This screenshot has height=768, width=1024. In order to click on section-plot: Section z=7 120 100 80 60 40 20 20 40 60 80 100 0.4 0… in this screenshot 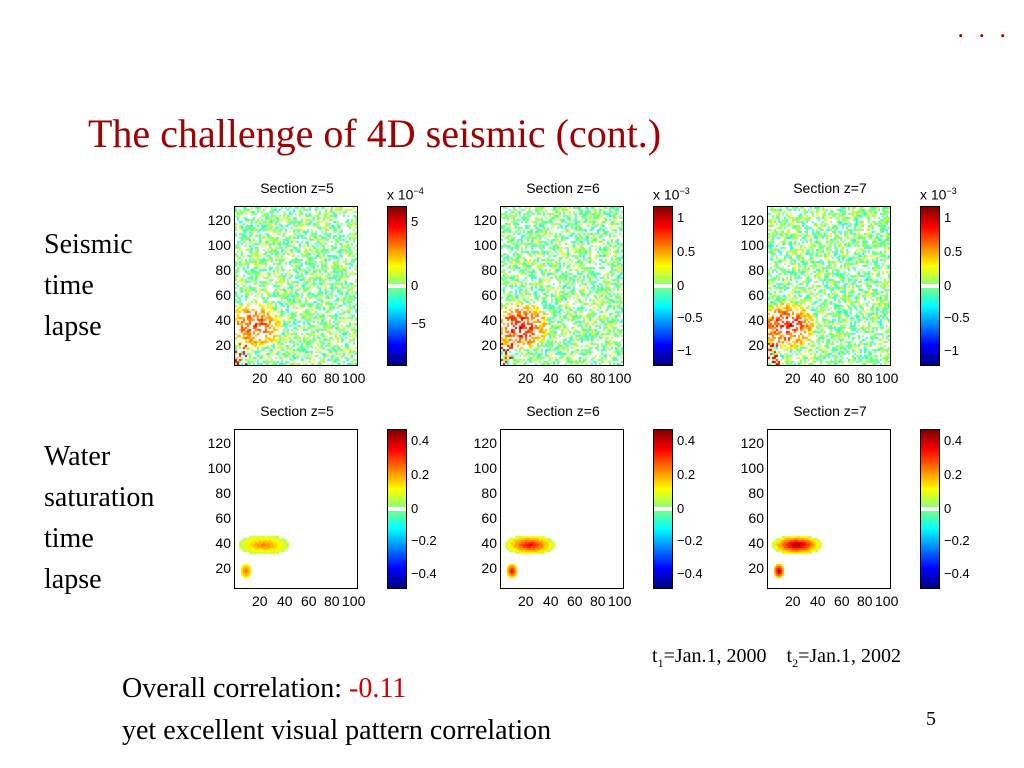, I will do `click(860, 510)`.